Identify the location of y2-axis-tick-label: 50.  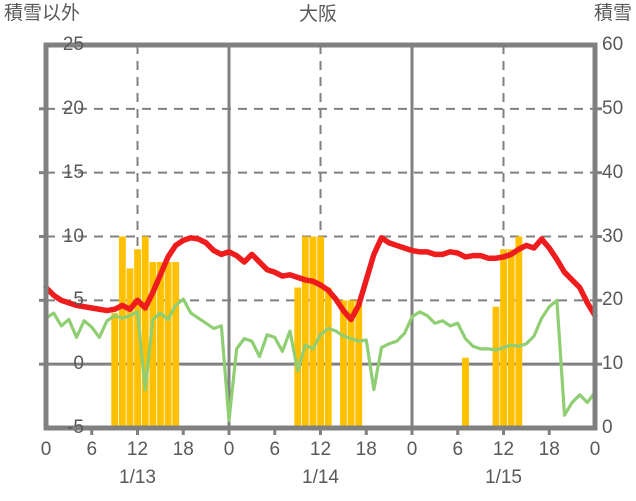
(613, 108).